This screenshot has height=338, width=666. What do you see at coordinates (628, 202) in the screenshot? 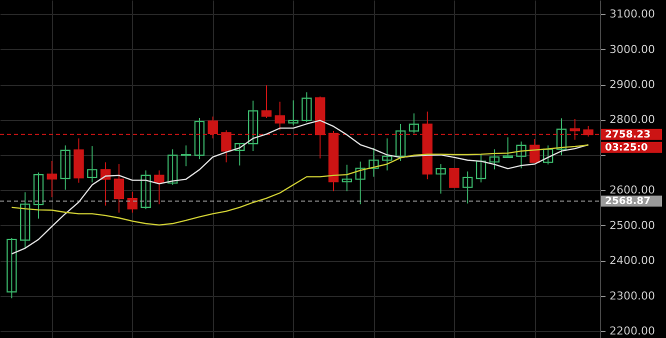
I see `ref-line-label: 2568.87` at bounding box center [628, 202].